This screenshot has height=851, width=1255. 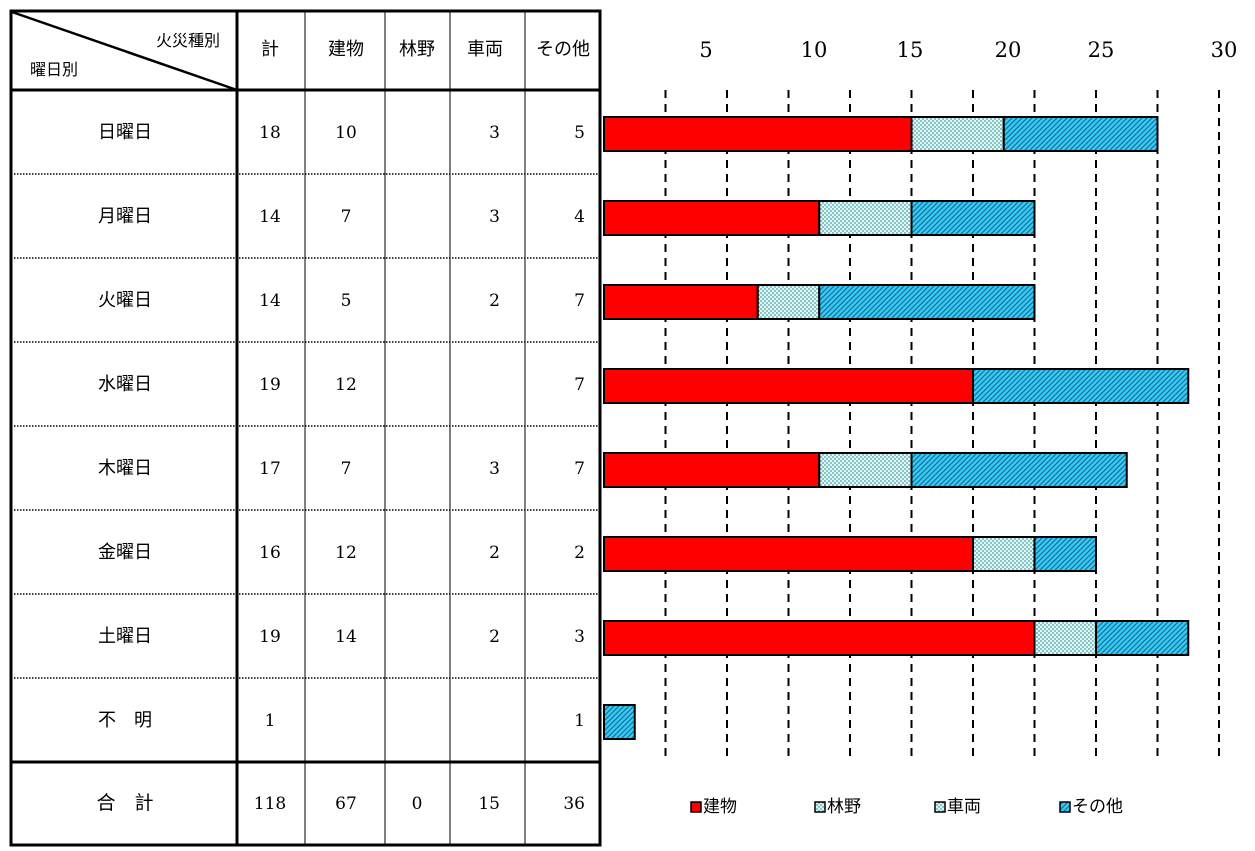 What do you see at coordinates (270, 553) in the screenshot?
I see `table-cell: 16` at bounding box center [270, 553].